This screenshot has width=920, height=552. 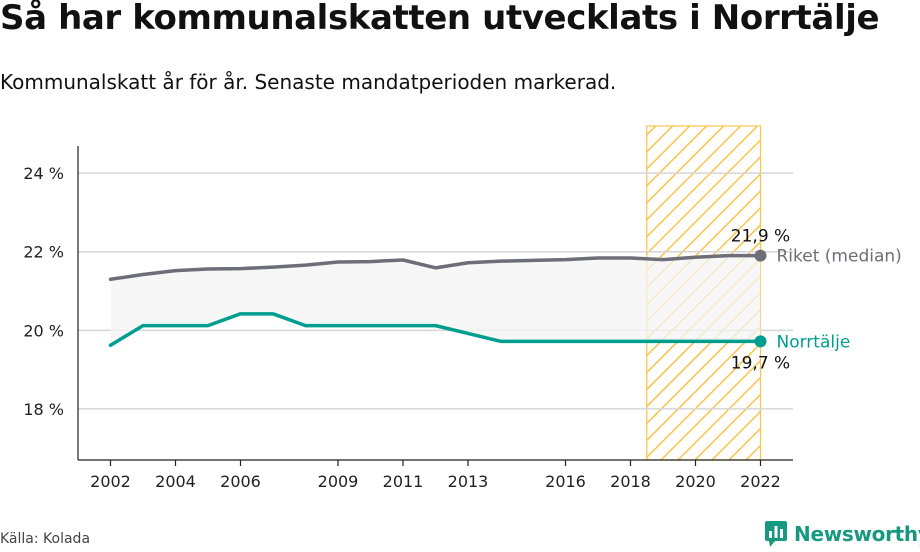 What do you see at coordinates (110, 481) in the screenshot?
I see `x-tick-label: 2002` at bounding box center [110, 481].